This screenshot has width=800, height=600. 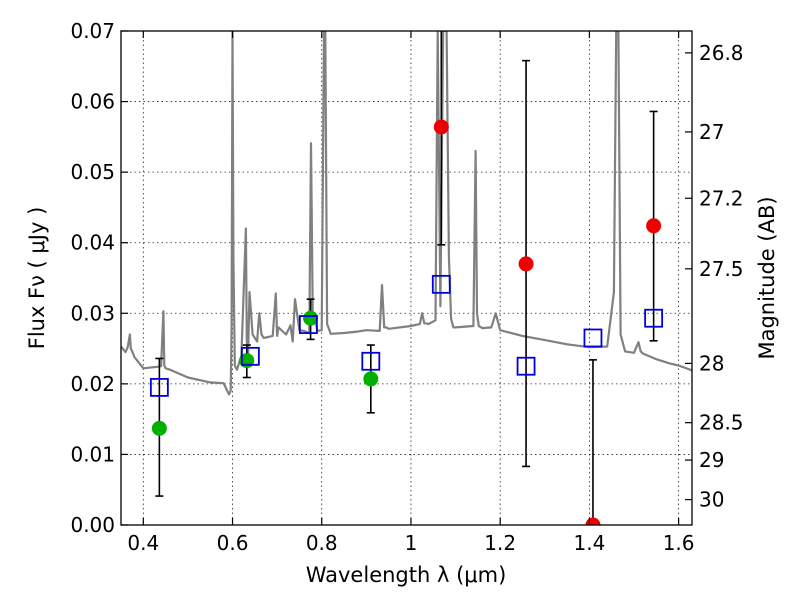 What do you see at coordinates (711, 363) in the screenshot?
I see `right-tick-label: 28` at bounding box center [711, 363].